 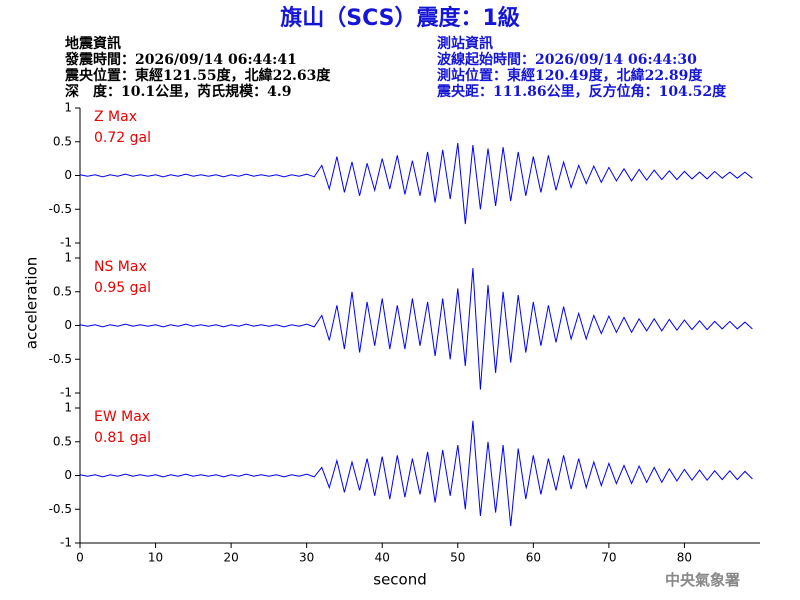 What do you see at coordinates (180, 59) in the screenshot?
I see `info-left: 發震時間：2026/09/14 06:44:41` at bounding box center [180, 59].